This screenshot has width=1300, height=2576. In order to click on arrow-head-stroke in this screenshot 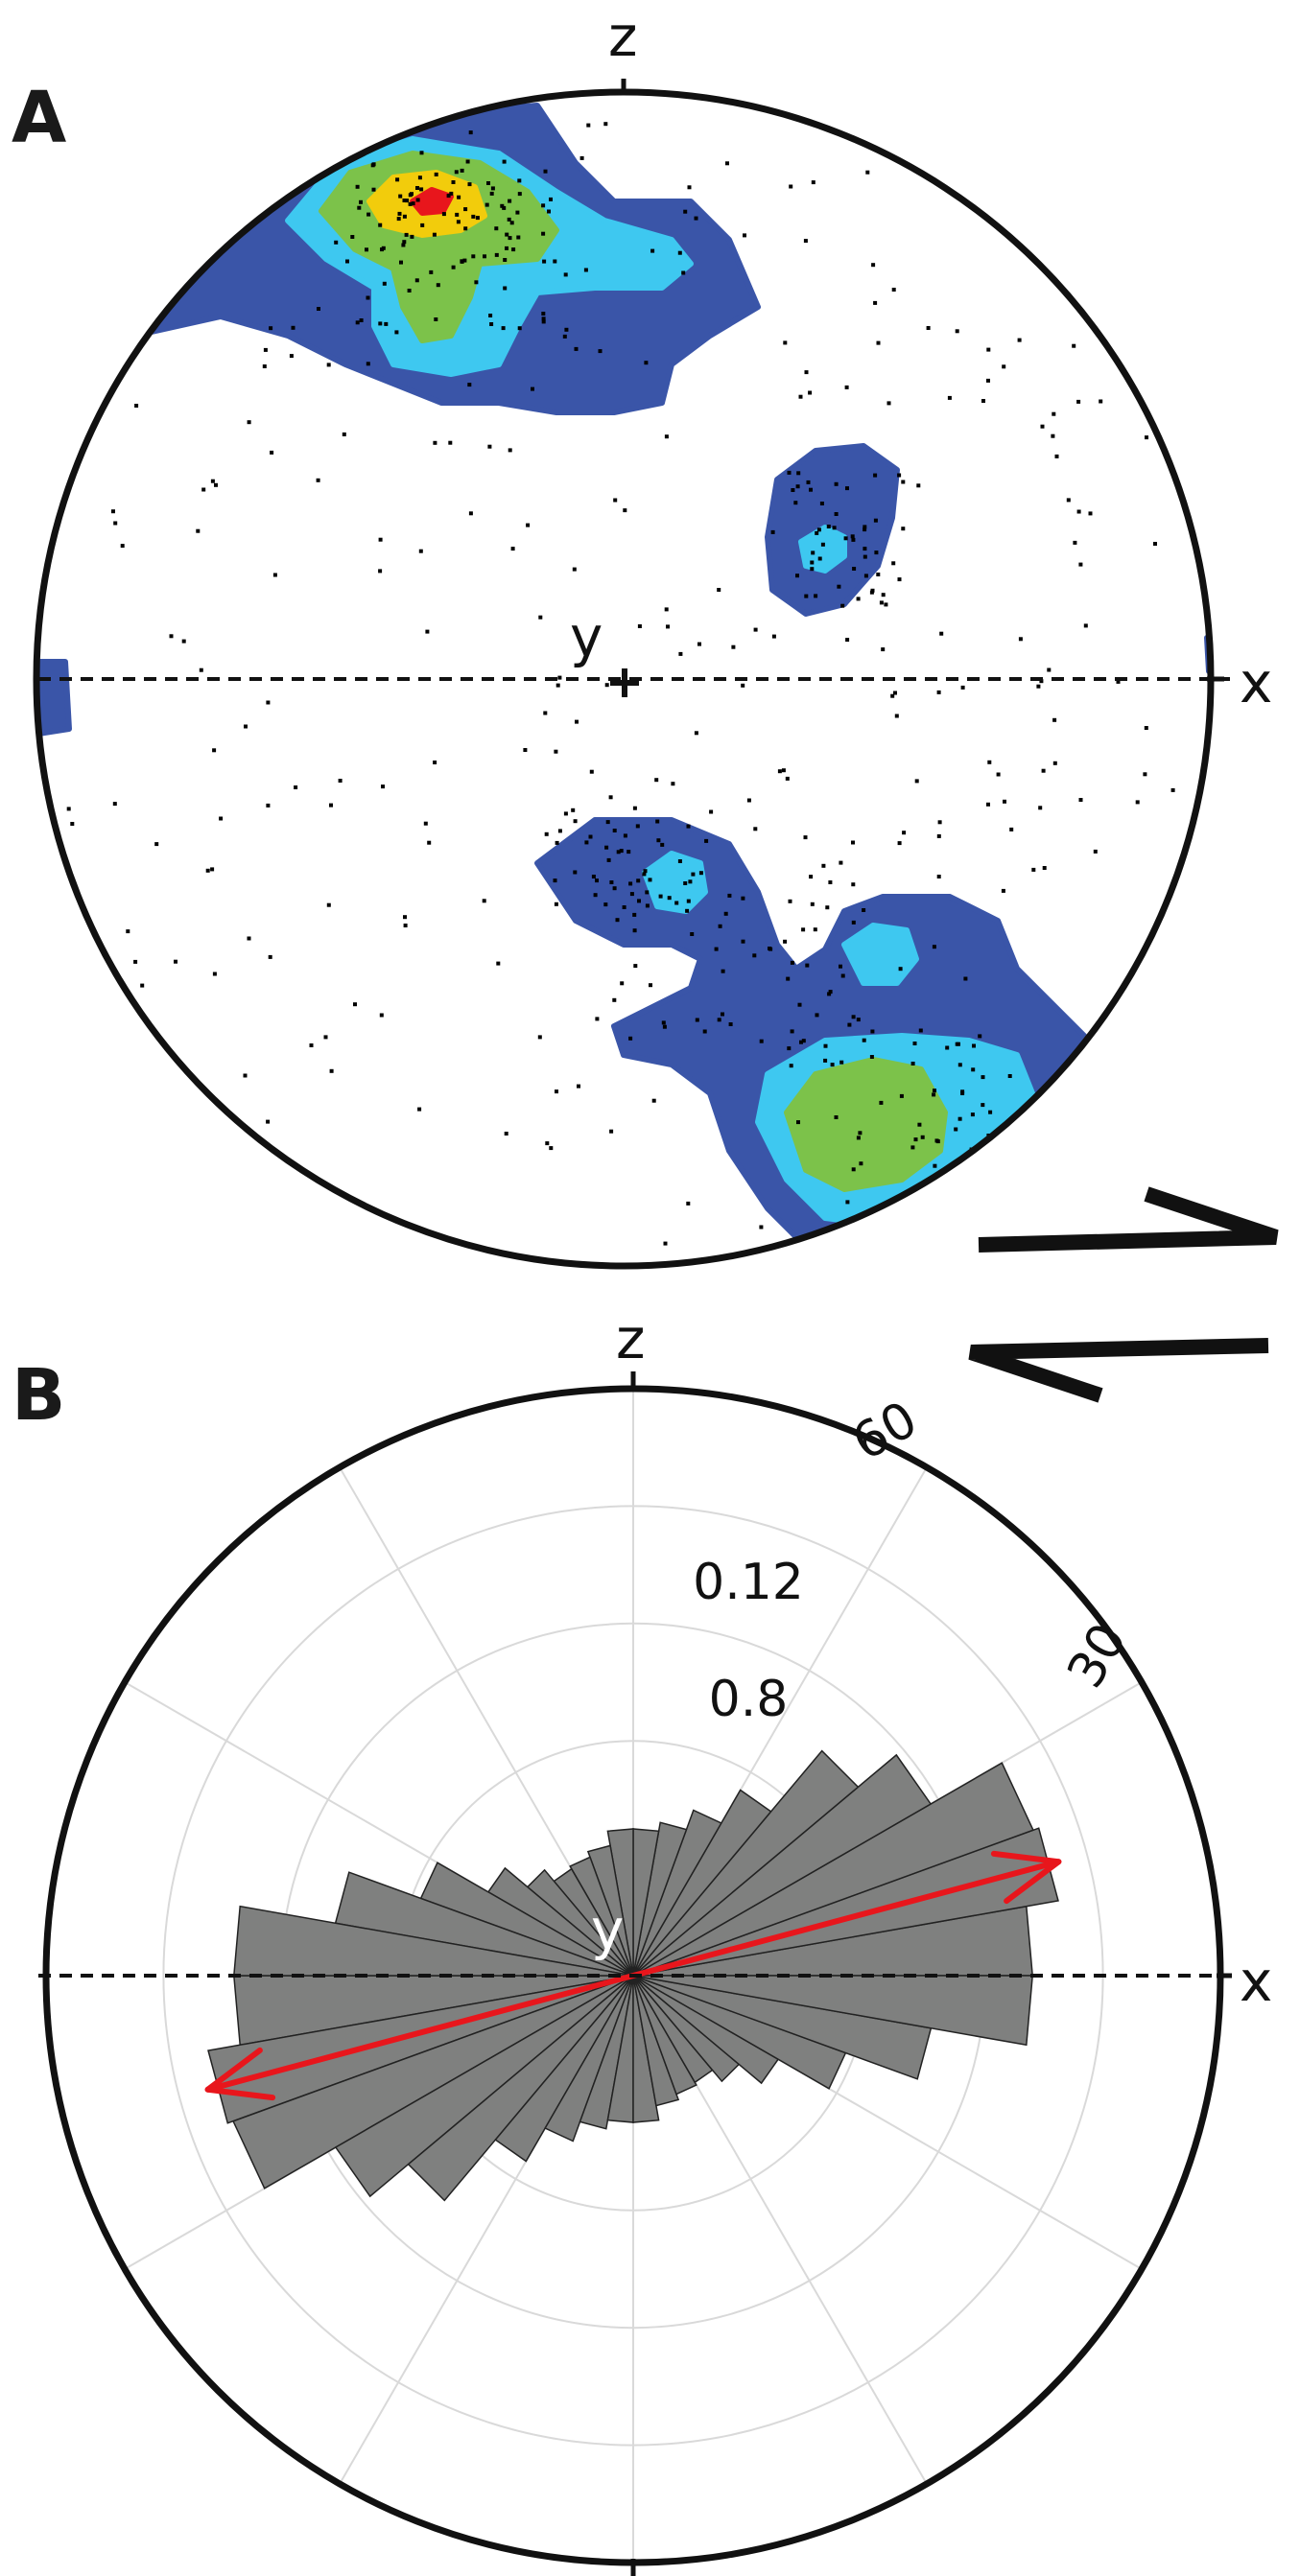, I will do `click(1033, 1882)`.